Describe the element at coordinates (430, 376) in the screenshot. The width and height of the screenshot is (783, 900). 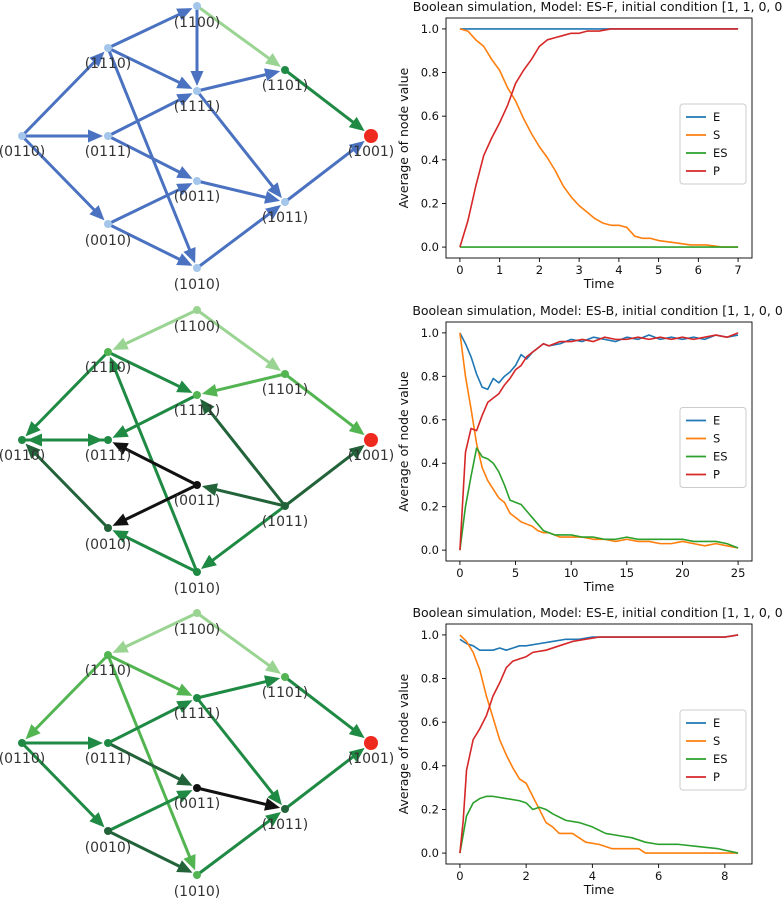
I see `y-tick-label: 0.8` at that location.